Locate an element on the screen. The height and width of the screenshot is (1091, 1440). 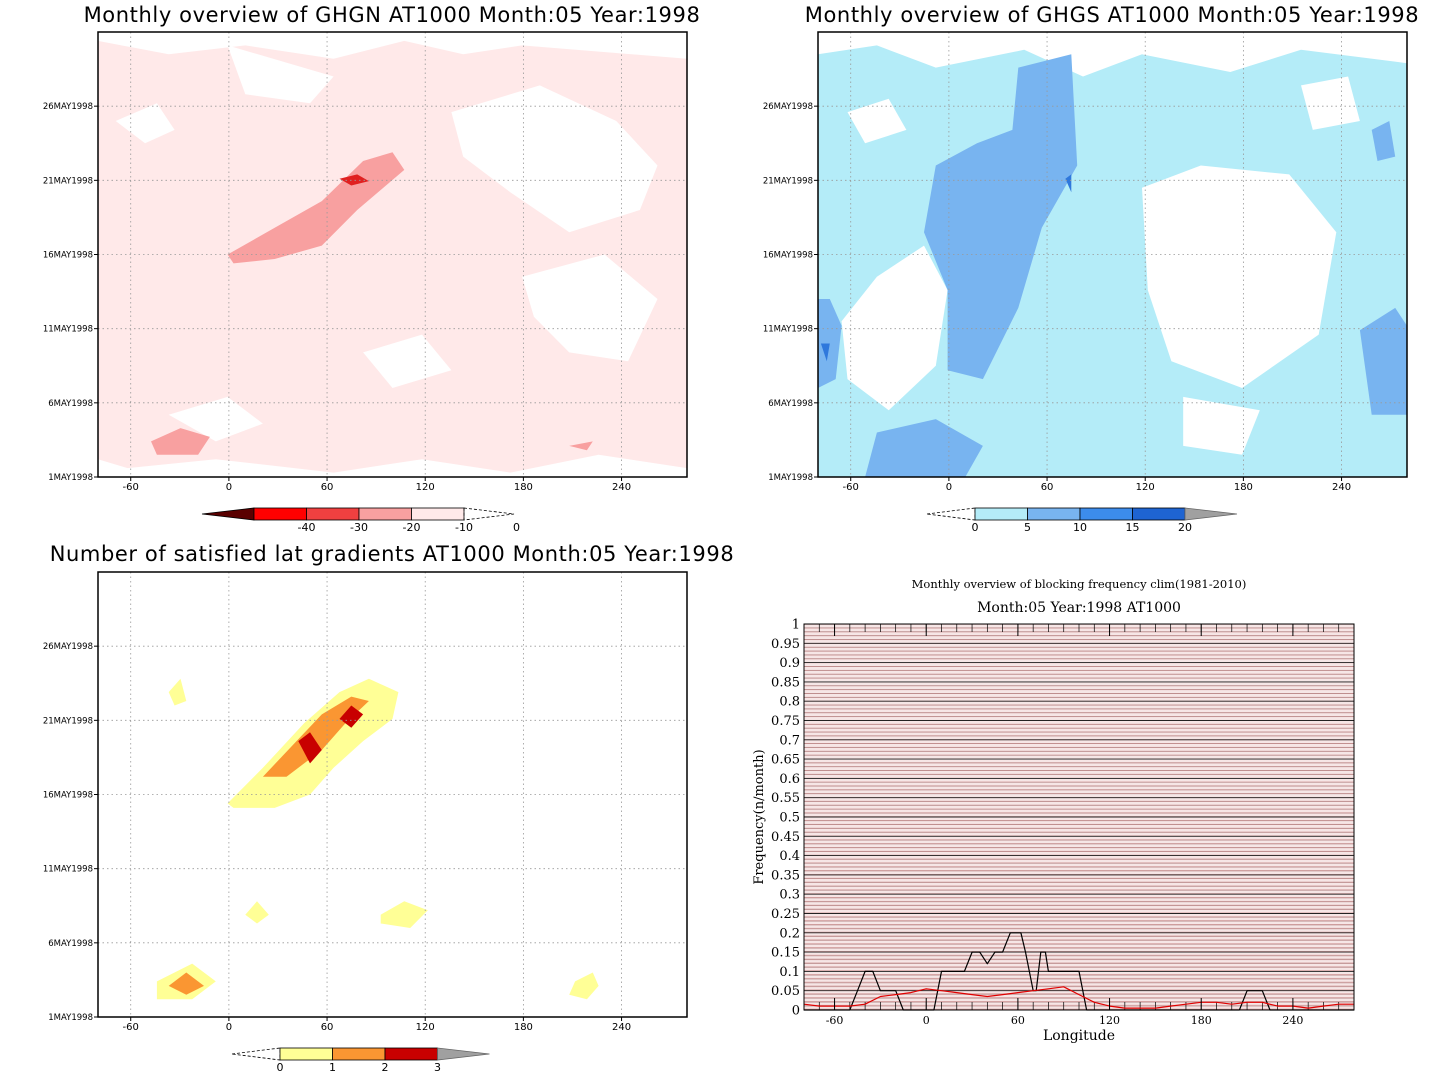
colorbar-label-3: 3 is located at coordinates (437, 1067).